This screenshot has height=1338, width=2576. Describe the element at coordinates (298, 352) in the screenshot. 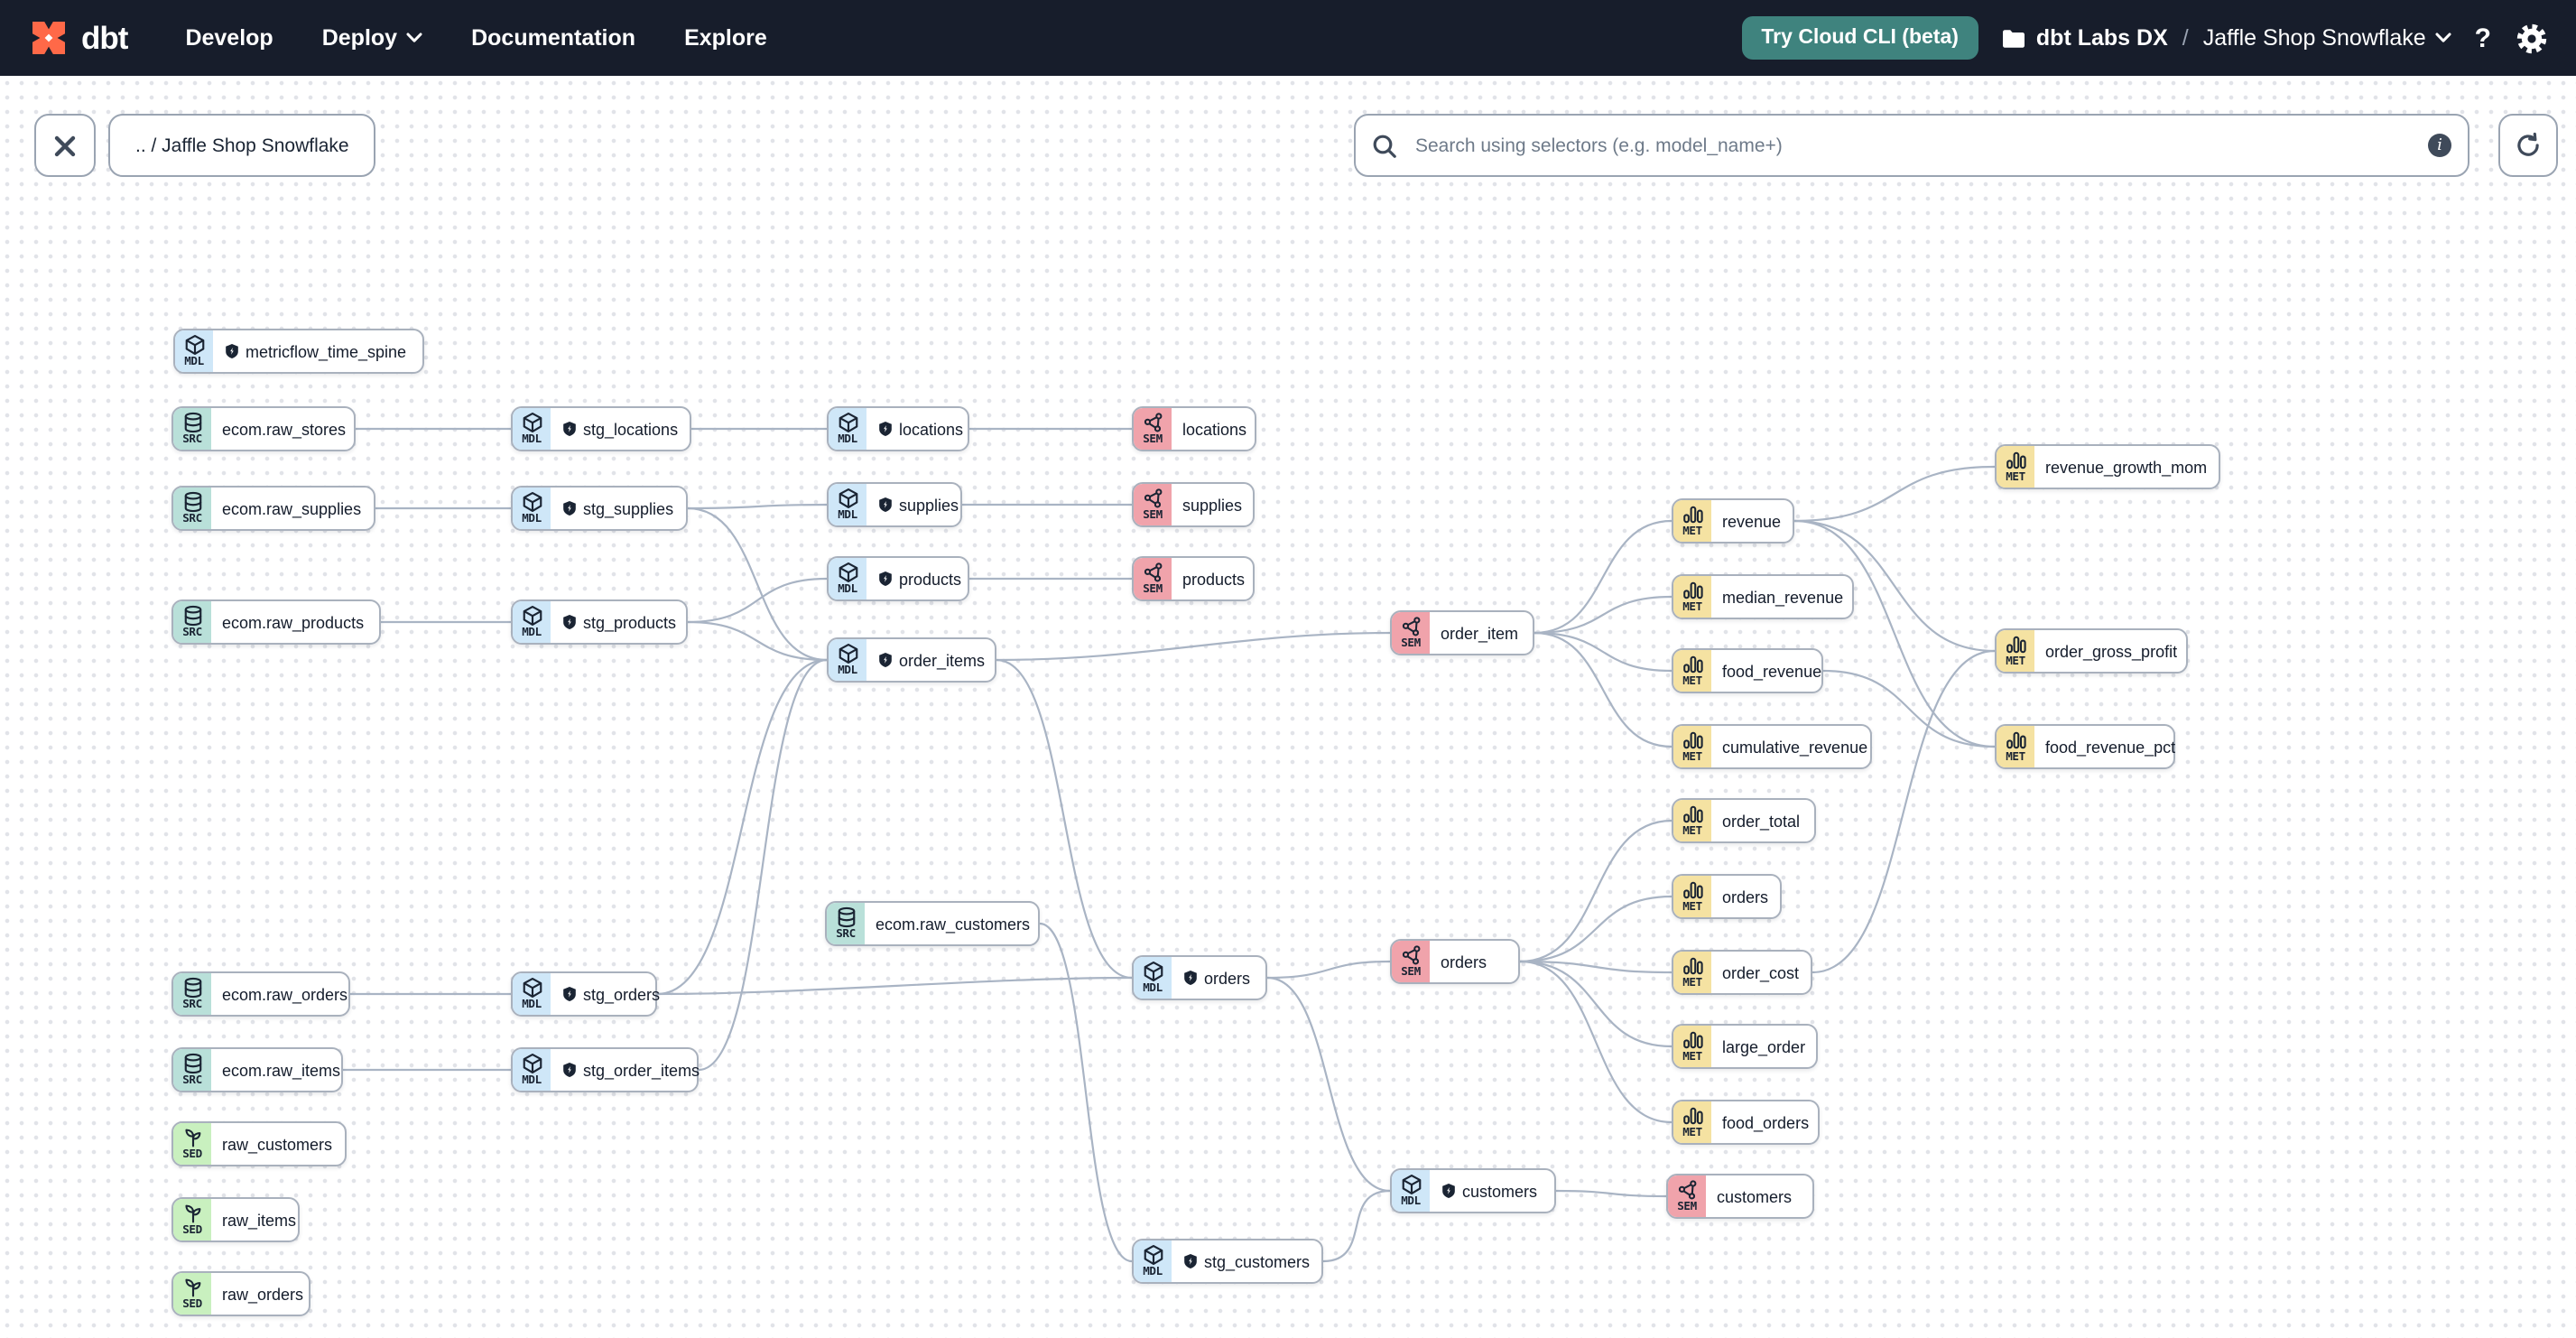

I see `graph-node-metricflow_time_spine: MDL metricflow_time_spine` at that location.